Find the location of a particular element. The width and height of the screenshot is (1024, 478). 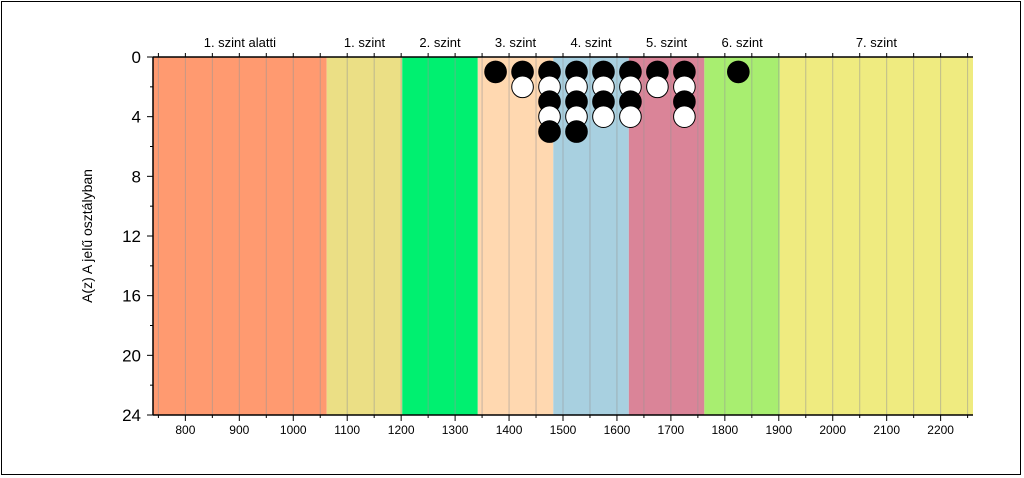

x-tick-label: 1500 is located at coordinates (563, 430).